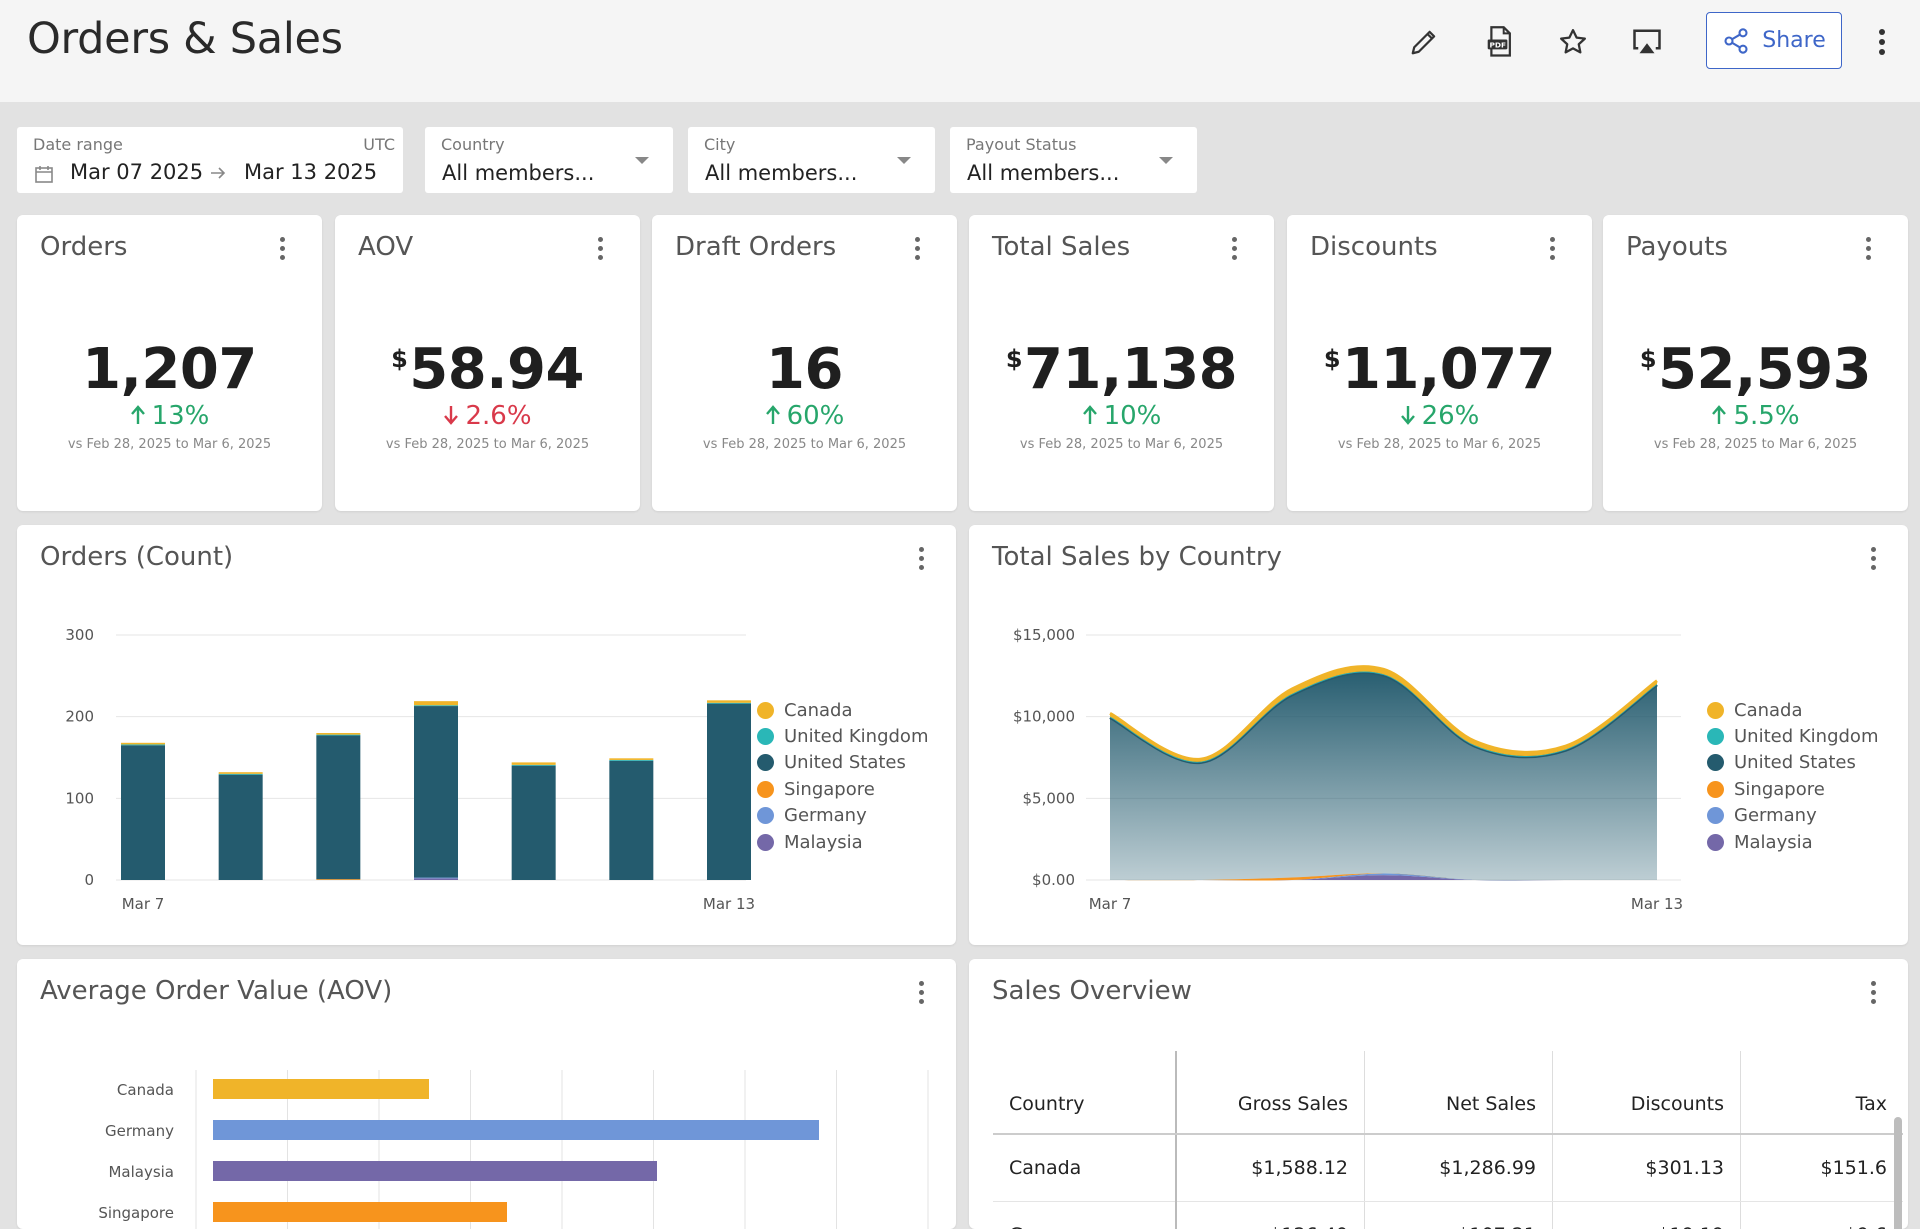 This screenshot has width=1920, height=1229. What do you see at coordinates (83, 247) in the screenshot?
I see `kpi-title: Orders` at bounding box center [83, 247].